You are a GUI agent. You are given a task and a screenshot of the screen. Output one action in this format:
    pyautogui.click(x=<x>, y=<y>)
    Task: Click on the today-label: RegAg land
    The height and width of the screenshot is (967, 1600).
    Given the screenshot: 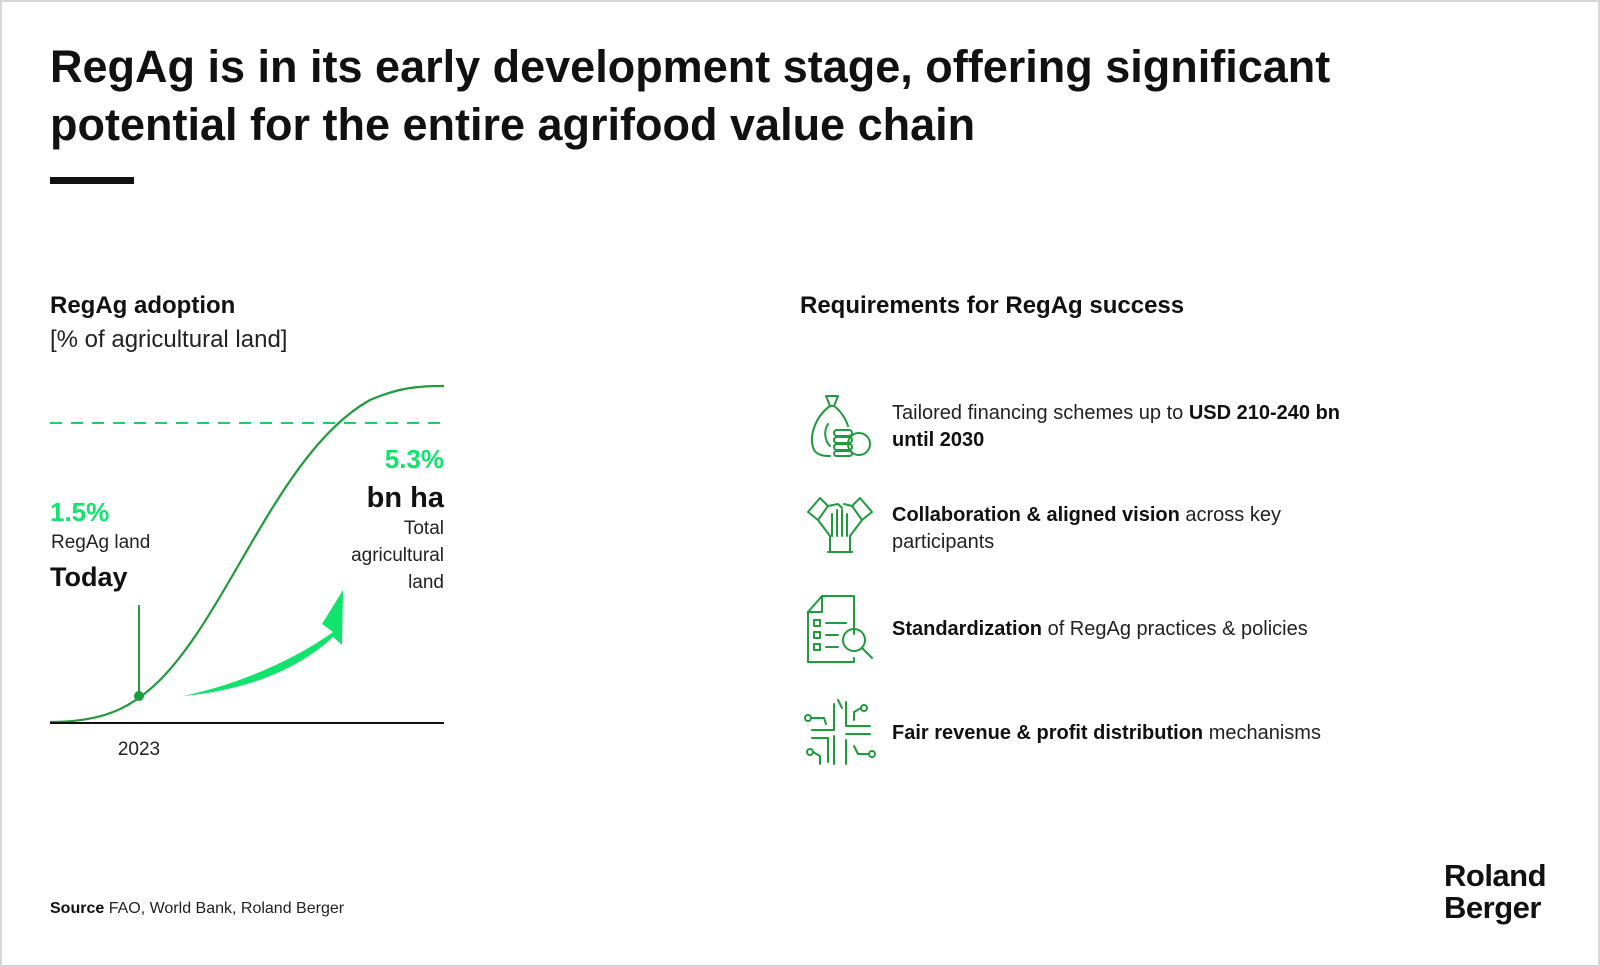 What is the action you would take?
    pyautogui.click(x=100, y=542)
    